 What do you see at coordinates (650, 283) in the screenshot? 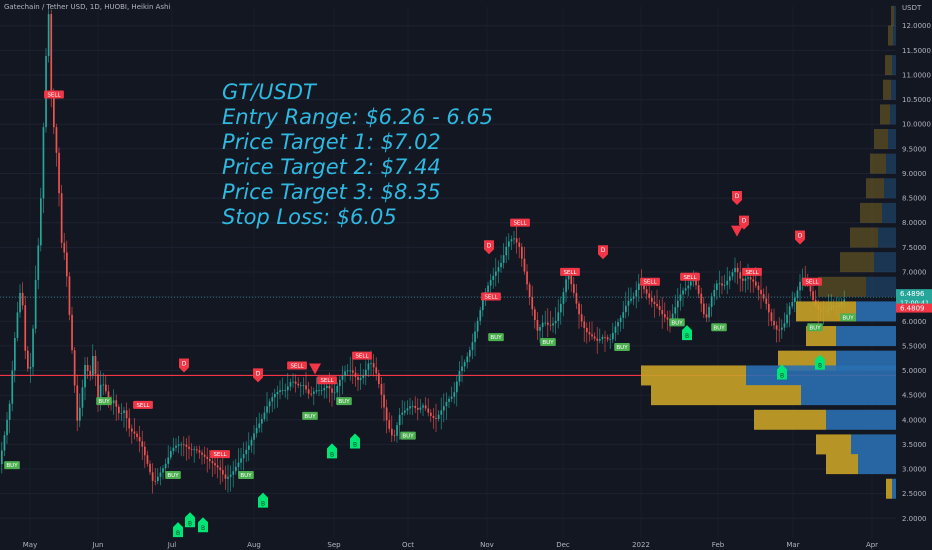
I see `sell-signal-text: SELL` at bounding box center [650, 283].